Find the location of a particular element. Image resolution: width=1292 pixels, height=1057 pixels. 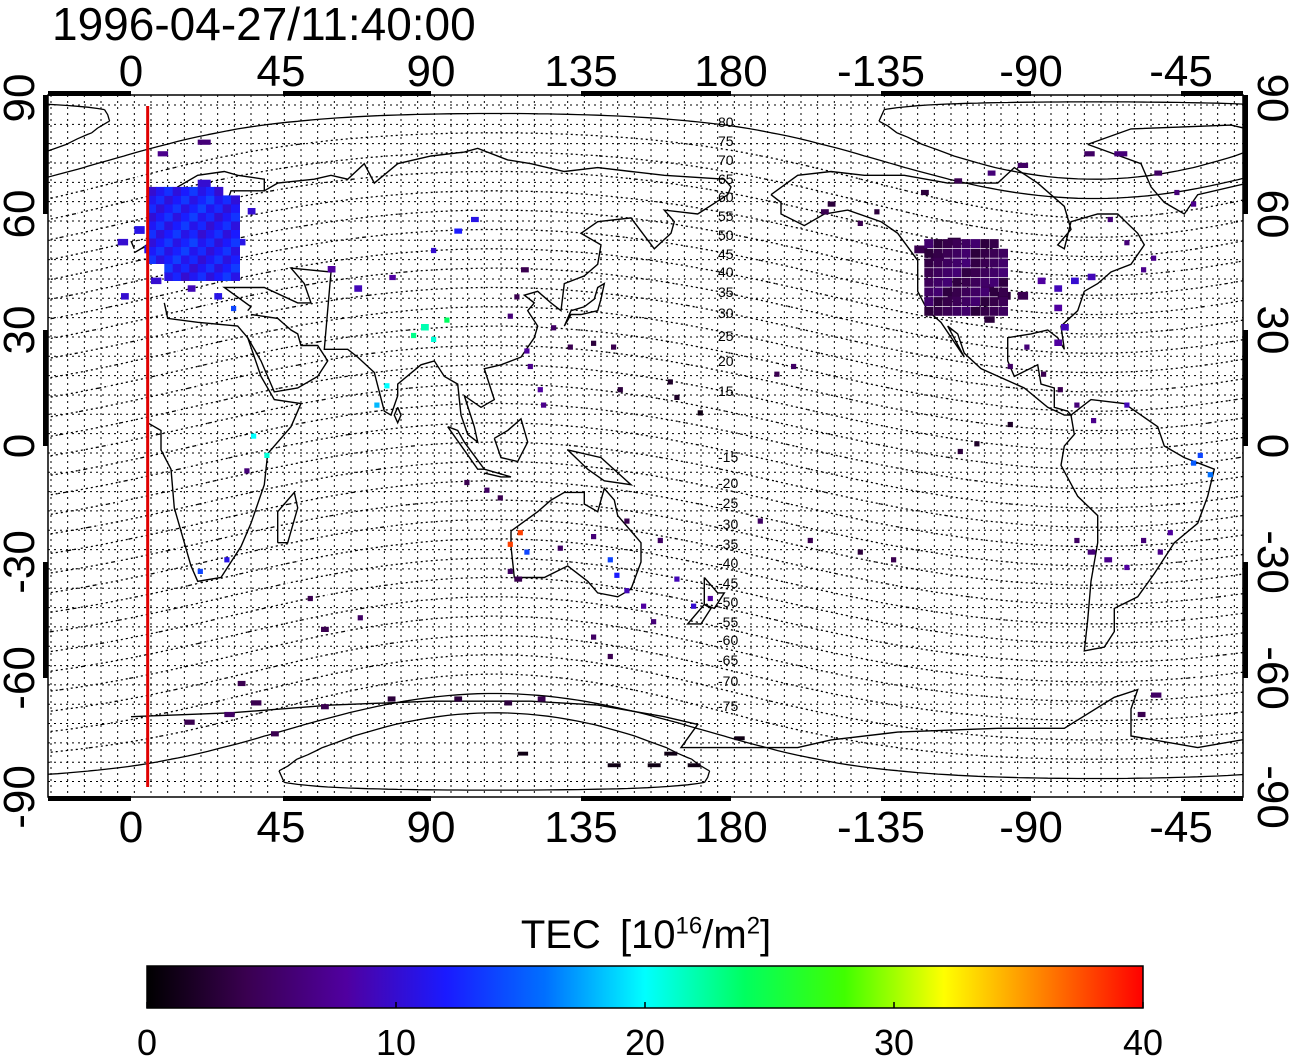

coastline-india-ceylon is located at coordinates (397, 416).